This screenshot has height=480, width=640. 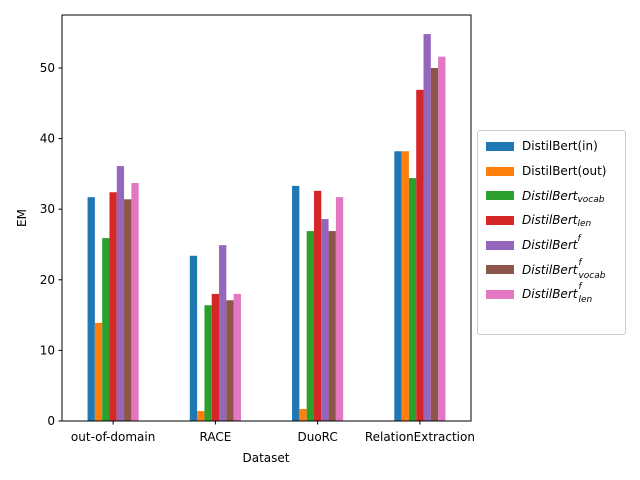 I want to click on x-axis-label: Dataset, so click(x=266, y=458).